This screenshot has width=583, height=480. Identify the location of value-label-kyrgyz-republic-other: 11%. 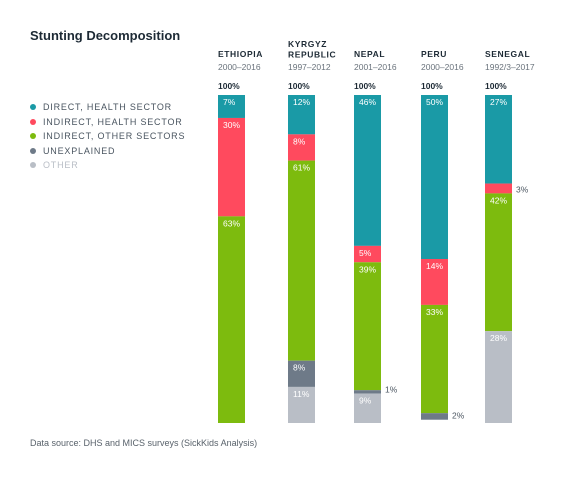
(301, 394).